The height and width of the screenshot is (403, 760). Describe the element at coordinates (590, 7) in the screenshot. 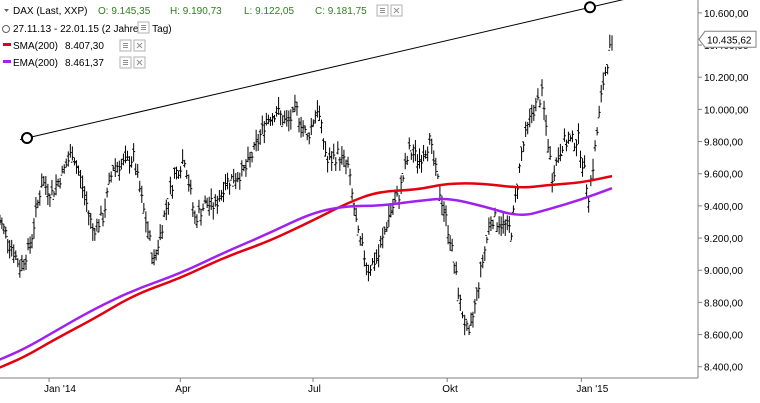

I see `trendline-anchor-right` at that location.